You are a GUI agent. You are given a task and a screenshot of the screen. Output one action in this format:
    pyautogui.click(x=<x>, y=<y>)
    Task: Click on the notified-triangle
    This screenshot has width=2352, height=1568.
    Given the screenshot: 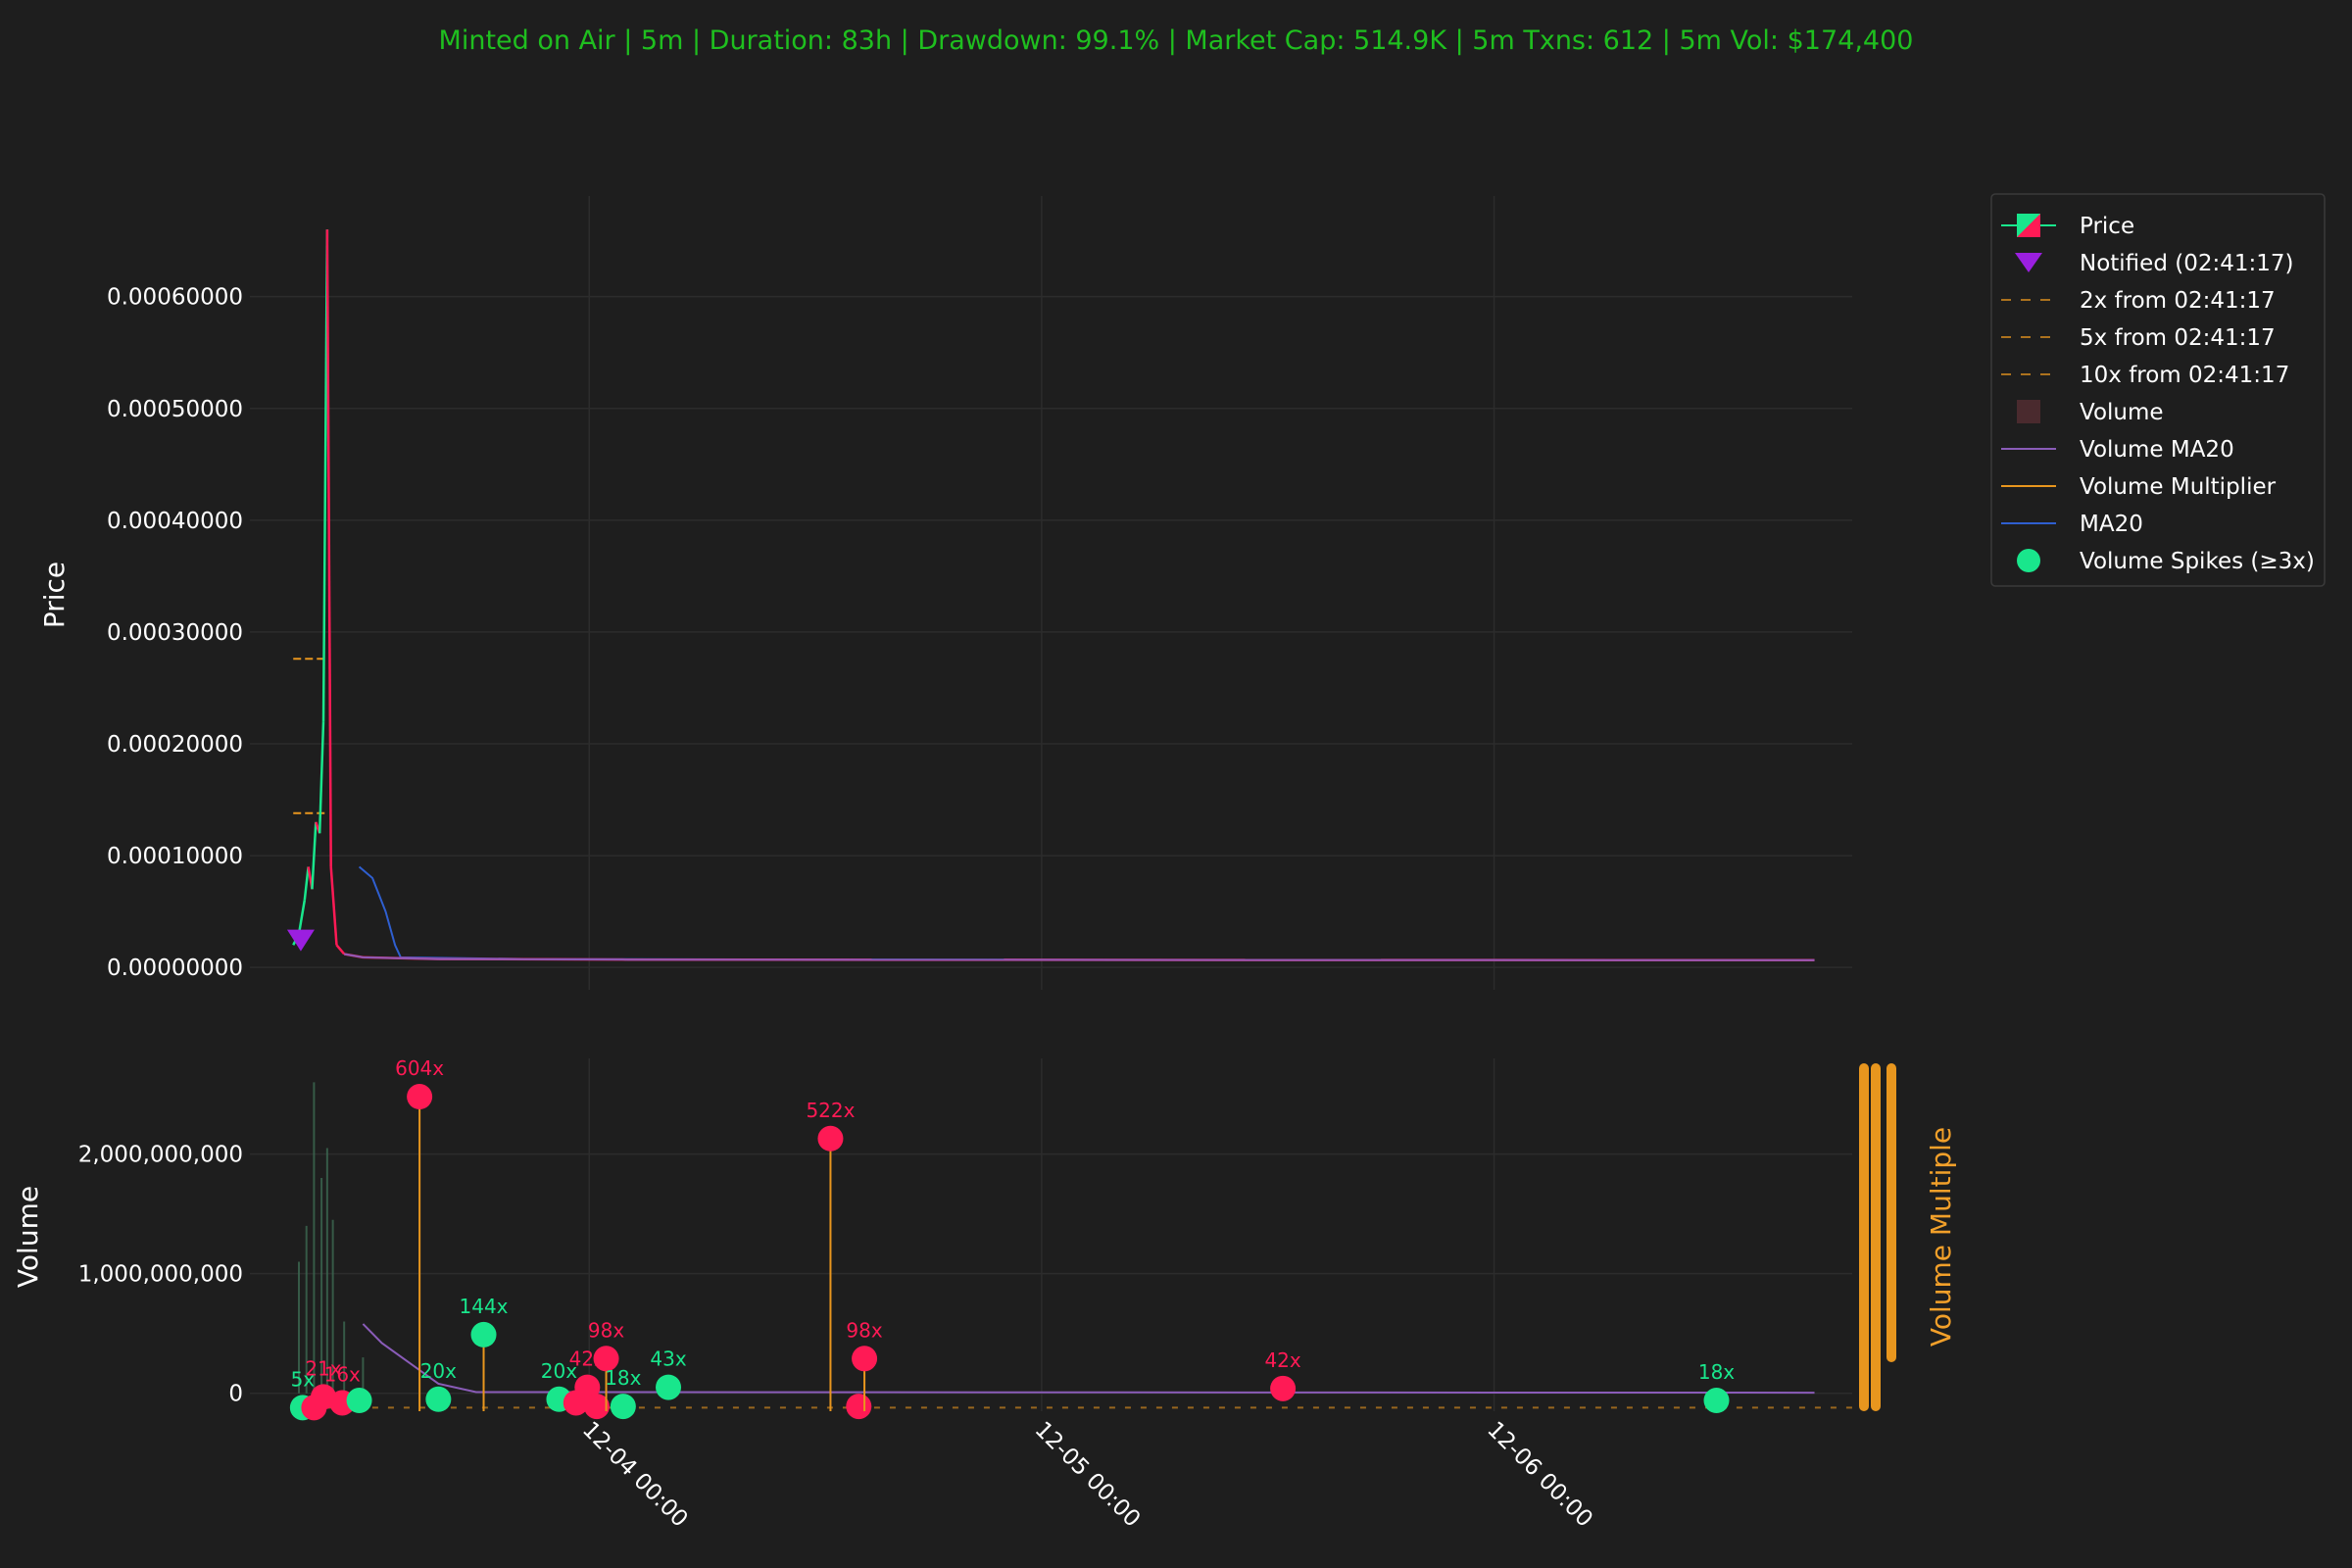 What is the action you would take?
    pyautogui.click(x=300, y=940)
    